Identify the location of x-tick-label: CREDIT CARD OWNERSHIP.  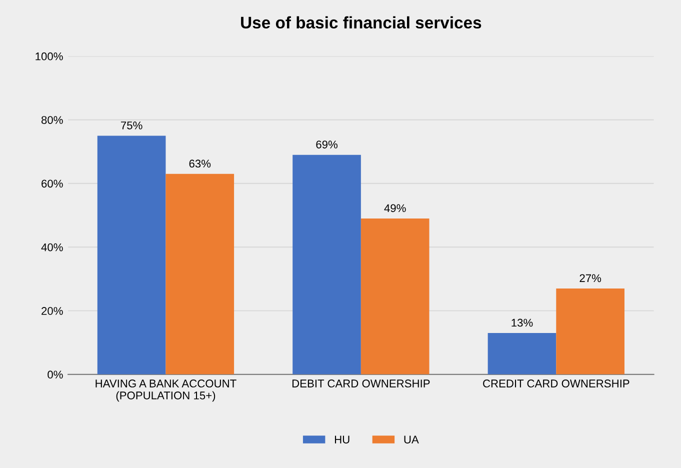
(556, 384).